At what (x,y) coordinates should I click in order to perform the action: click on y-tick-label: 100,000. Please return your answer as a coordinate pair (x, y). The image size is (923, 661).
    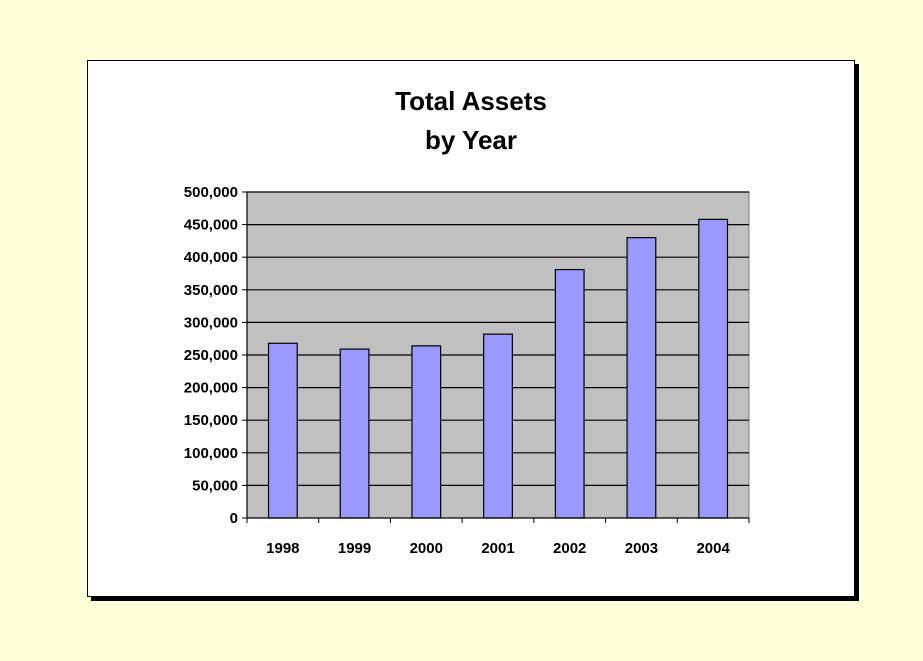
    Looking at the image, I should click on (211, 453).